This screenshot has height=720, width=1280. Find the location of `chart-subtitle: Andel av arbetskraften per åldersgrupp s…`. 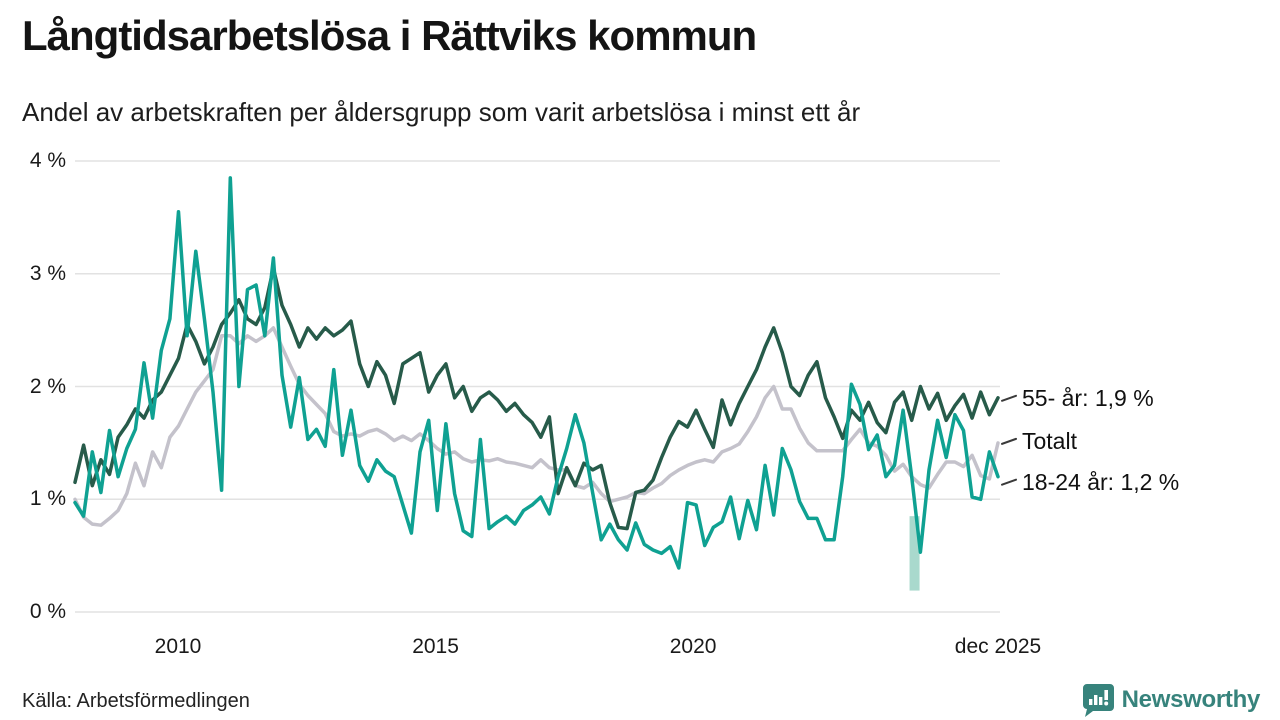

chart-subtitle: Andel av arbetskraften per åldersgrupp s… is located at coordinates (441, 112).